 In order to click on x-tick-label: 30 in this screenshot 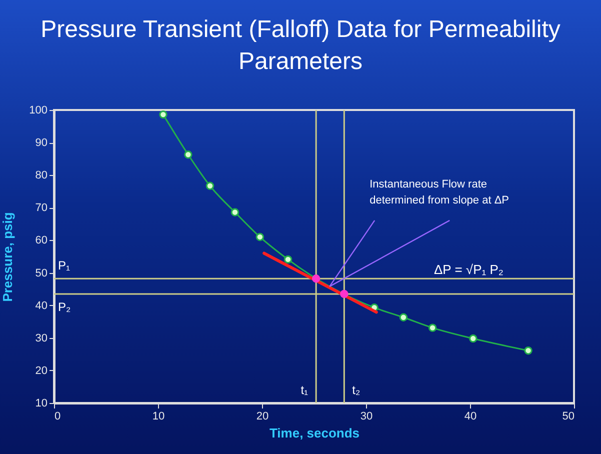, I will do `click(366, 416)`.